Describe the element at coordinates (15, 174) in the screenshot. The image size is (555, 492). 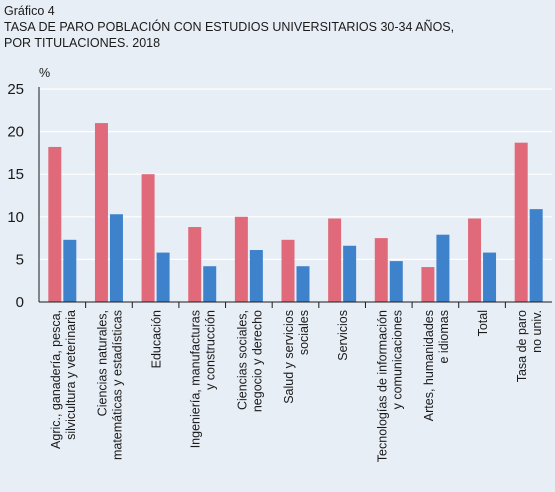
I see `y-tick-label: 15` at that location.